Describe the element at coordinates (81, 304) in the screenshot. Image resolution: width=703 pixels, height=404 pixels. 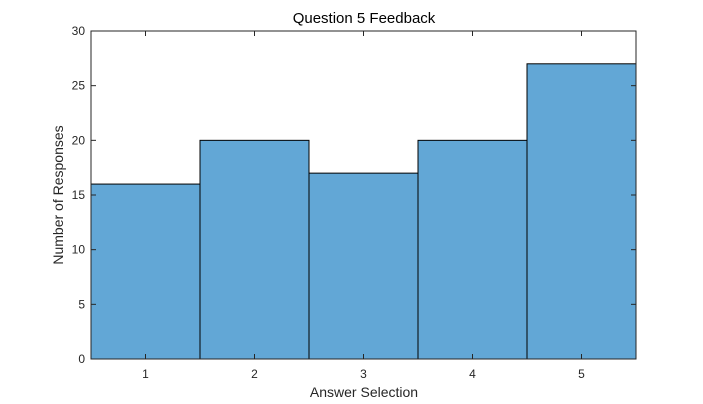
I see `y-tick-label: 5` at that location.